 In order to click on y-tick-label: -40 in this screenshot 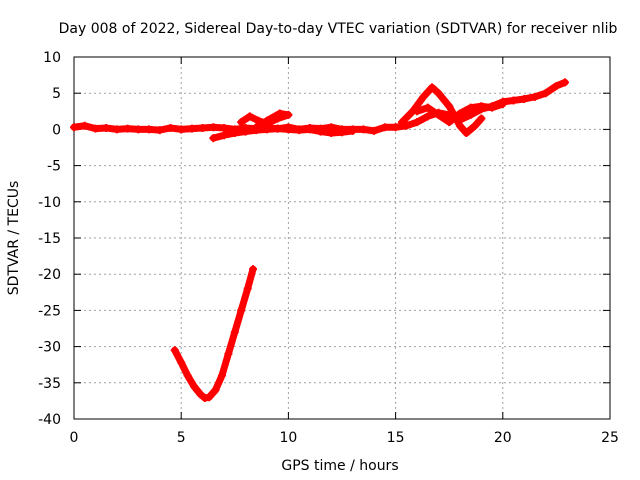, I will do `click(49, 420)`.